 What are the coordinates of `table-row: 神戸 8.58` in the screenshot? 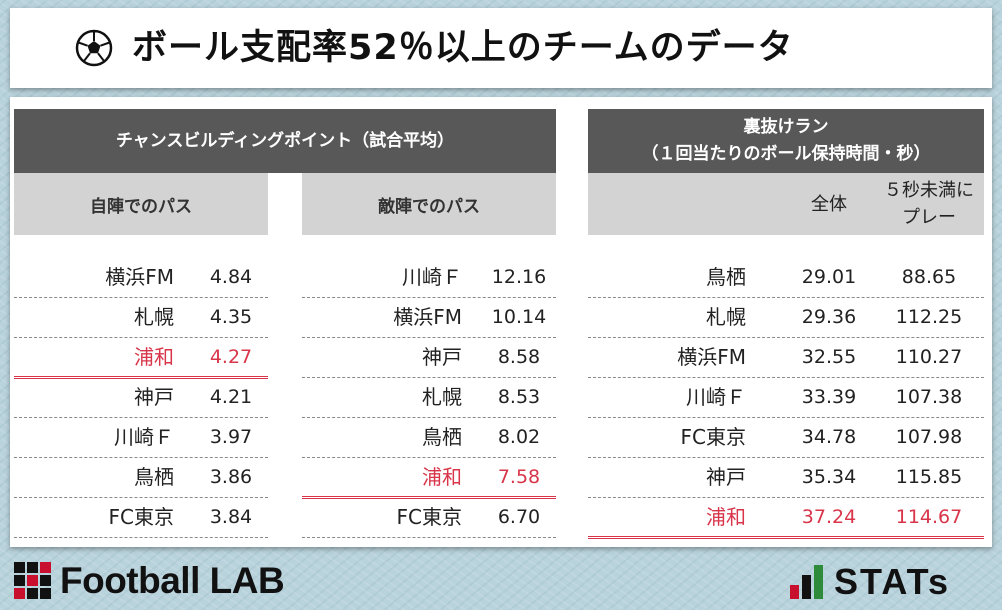 It's located at (429, 357).